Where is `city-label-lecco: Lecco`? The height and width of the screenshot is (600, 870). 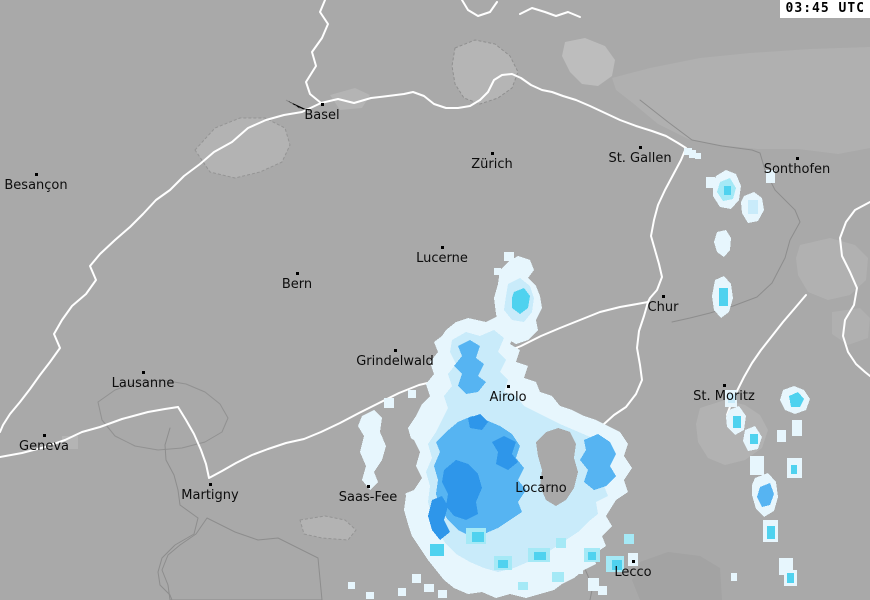 city-label-lecco: Lecco is located at coordinates (633, 572).